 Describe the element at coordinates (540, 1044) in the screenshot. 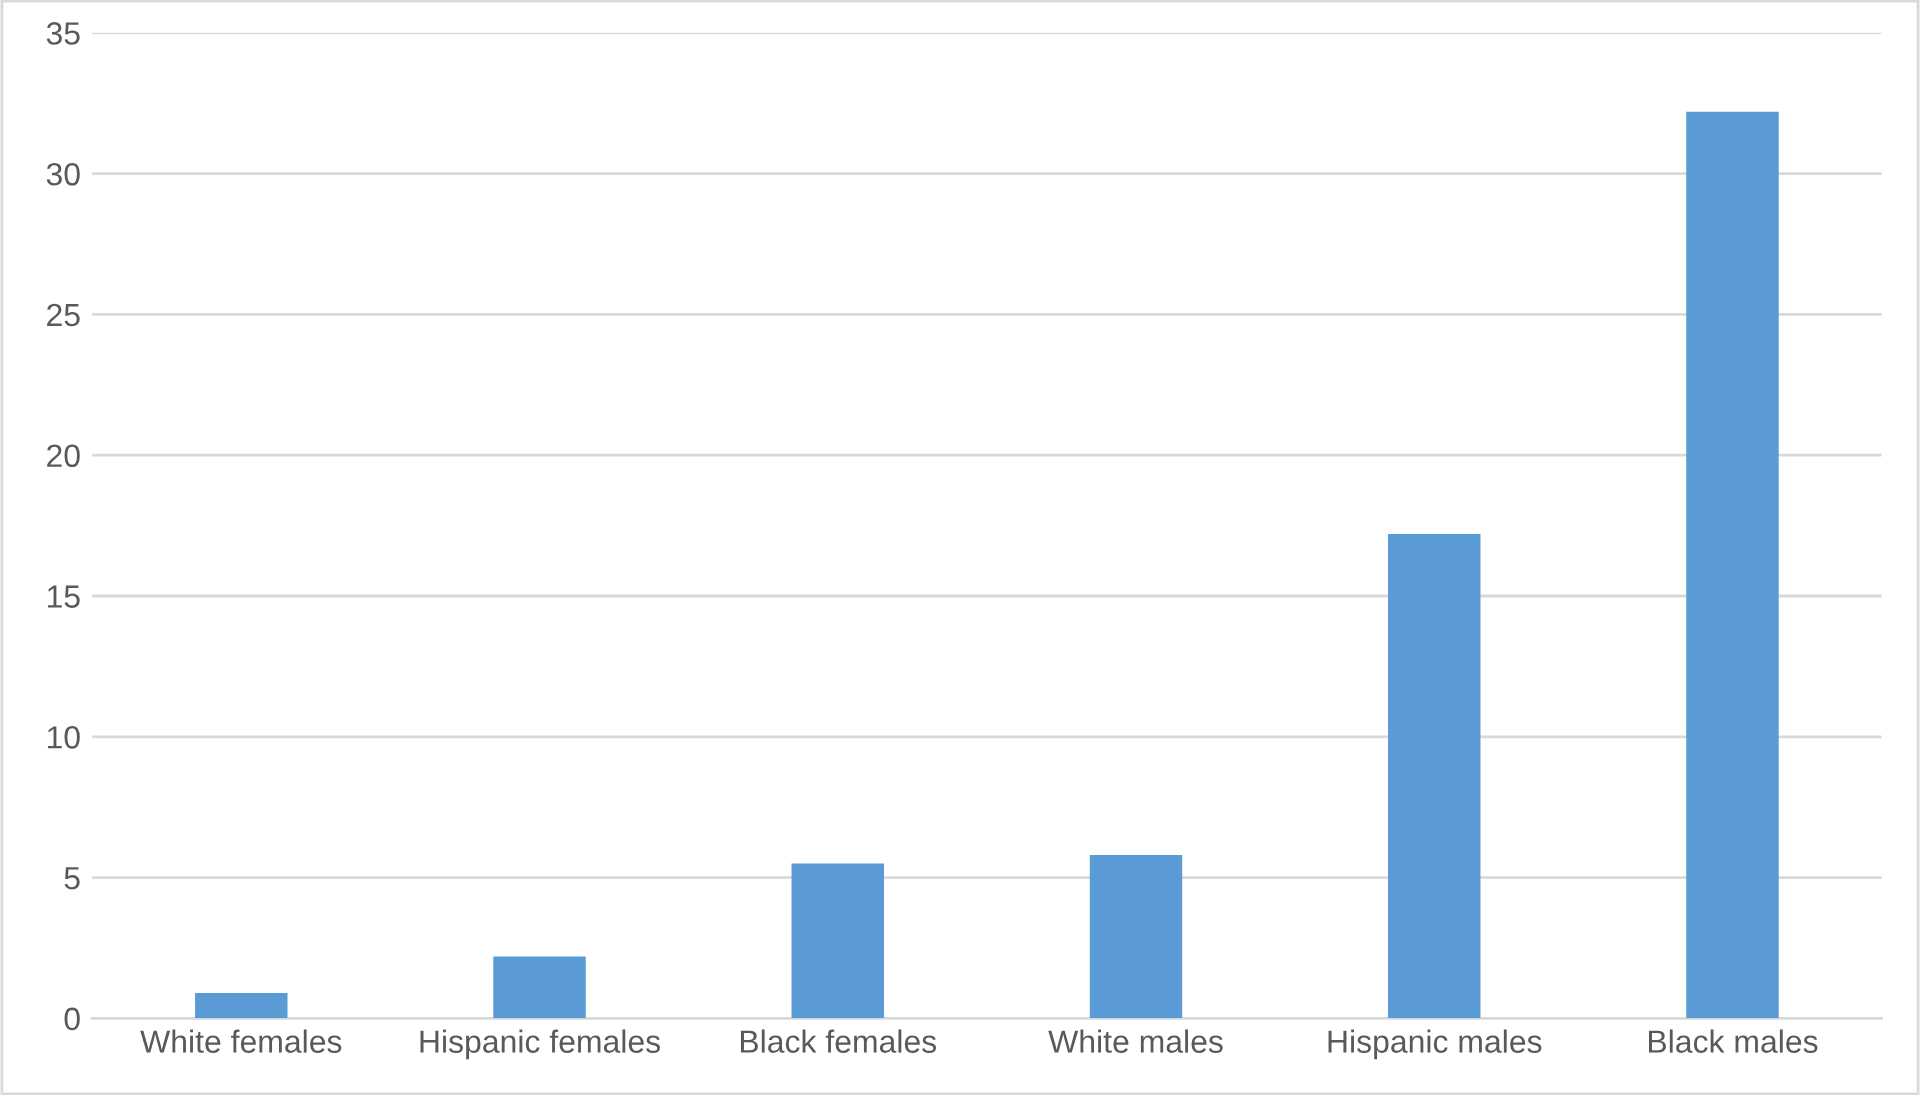

I see `x-tick-label: Hispanic females` at that location.